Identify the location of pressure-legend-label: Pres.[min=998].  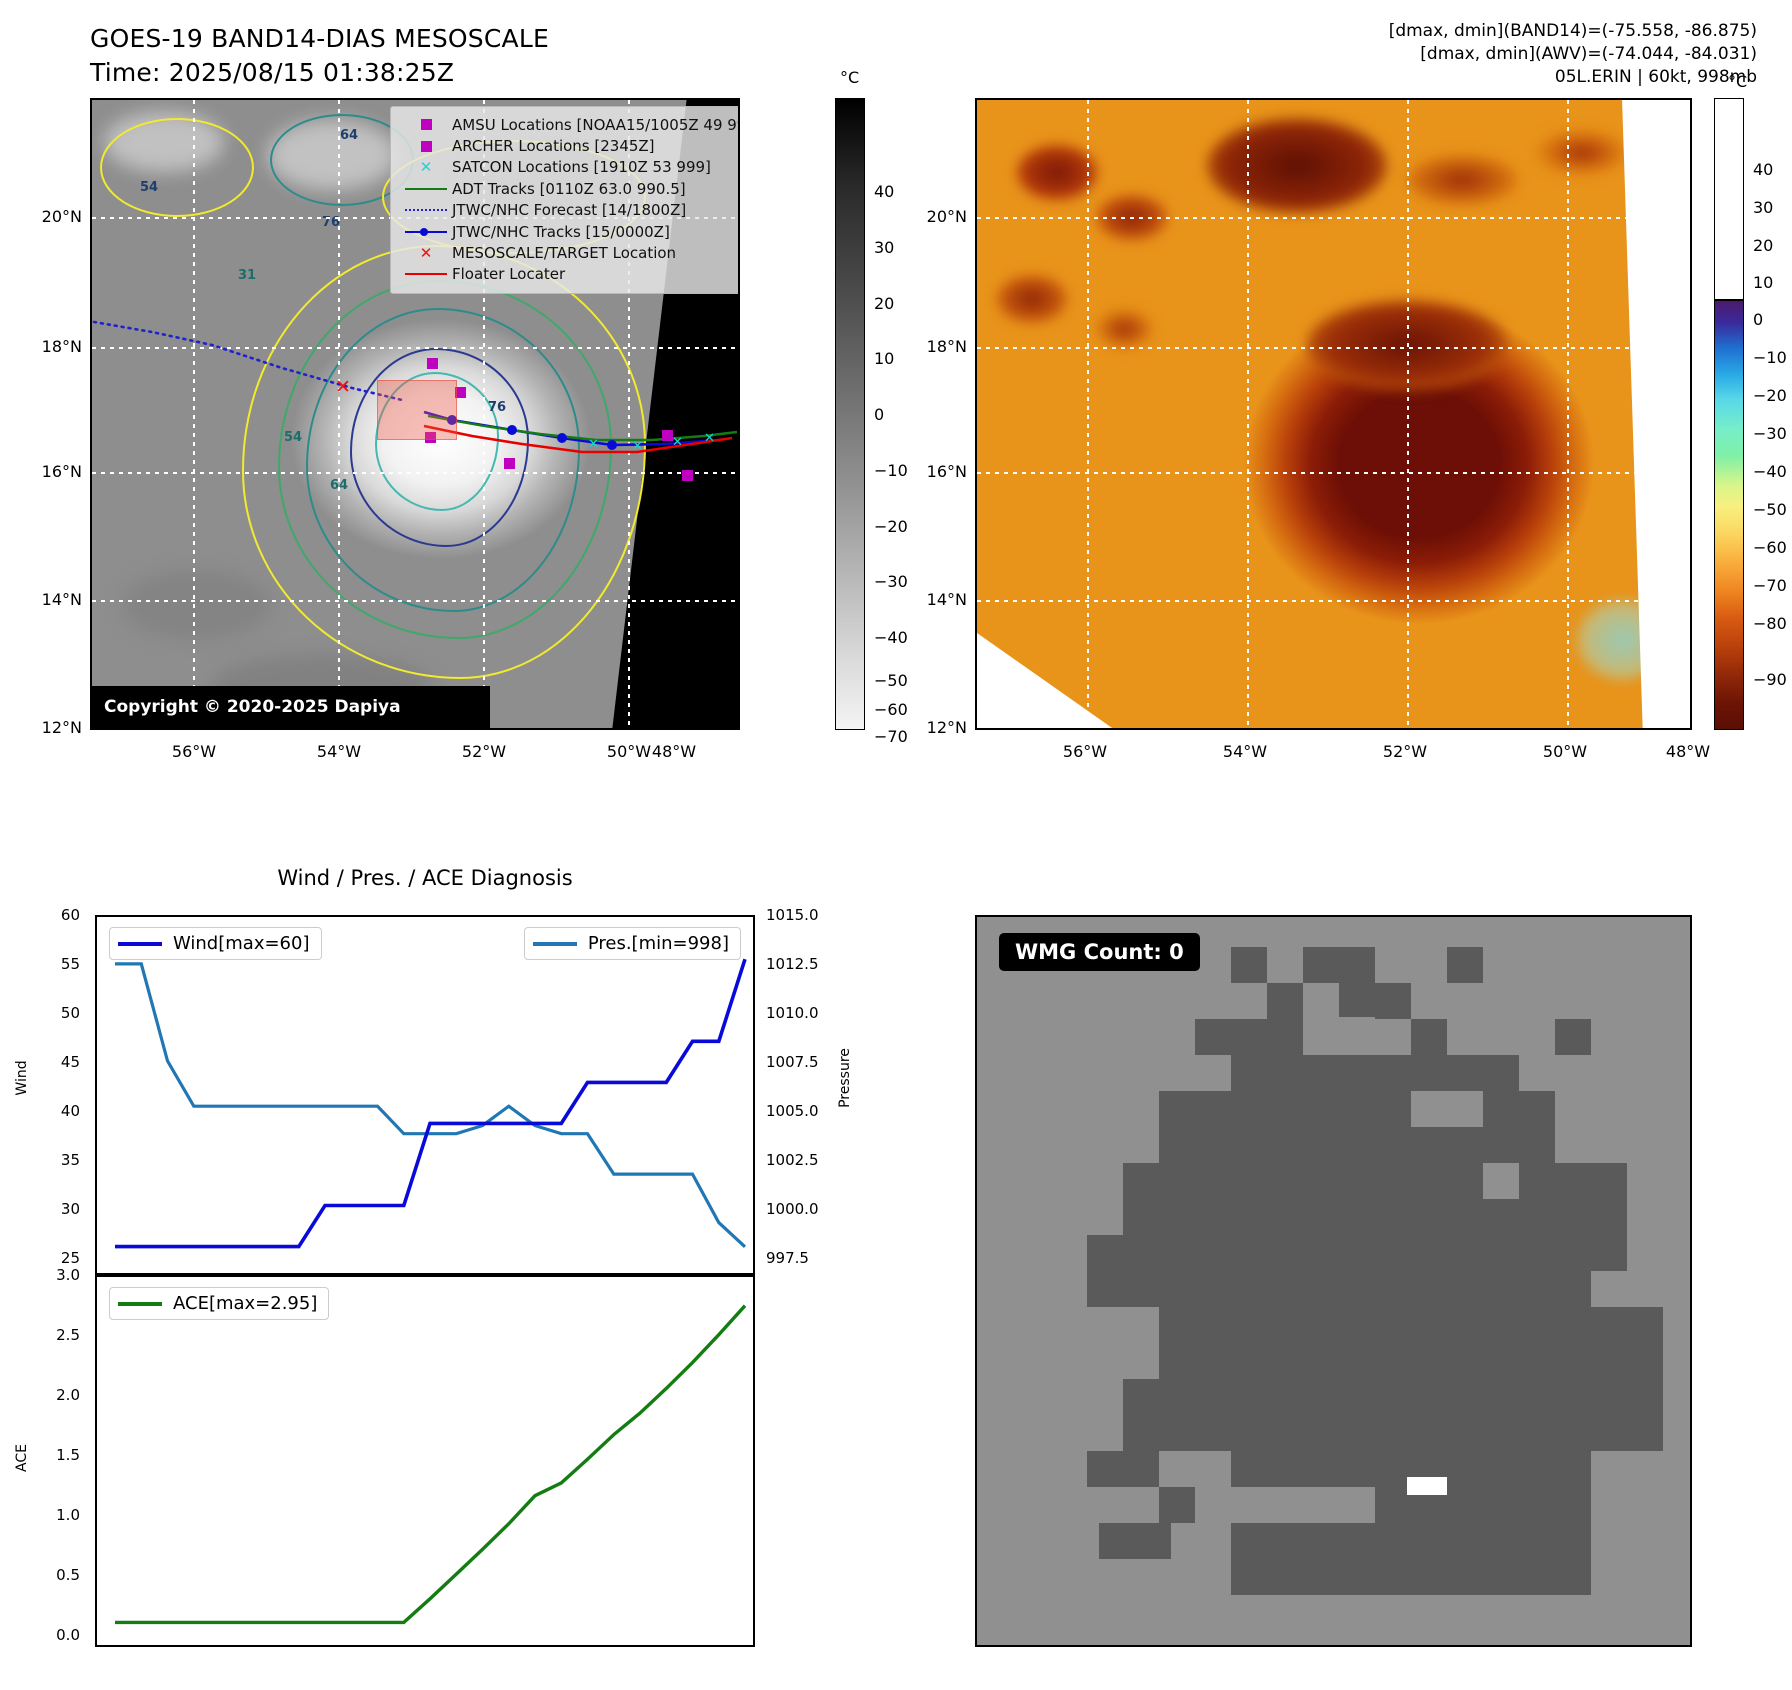
(658, 943).